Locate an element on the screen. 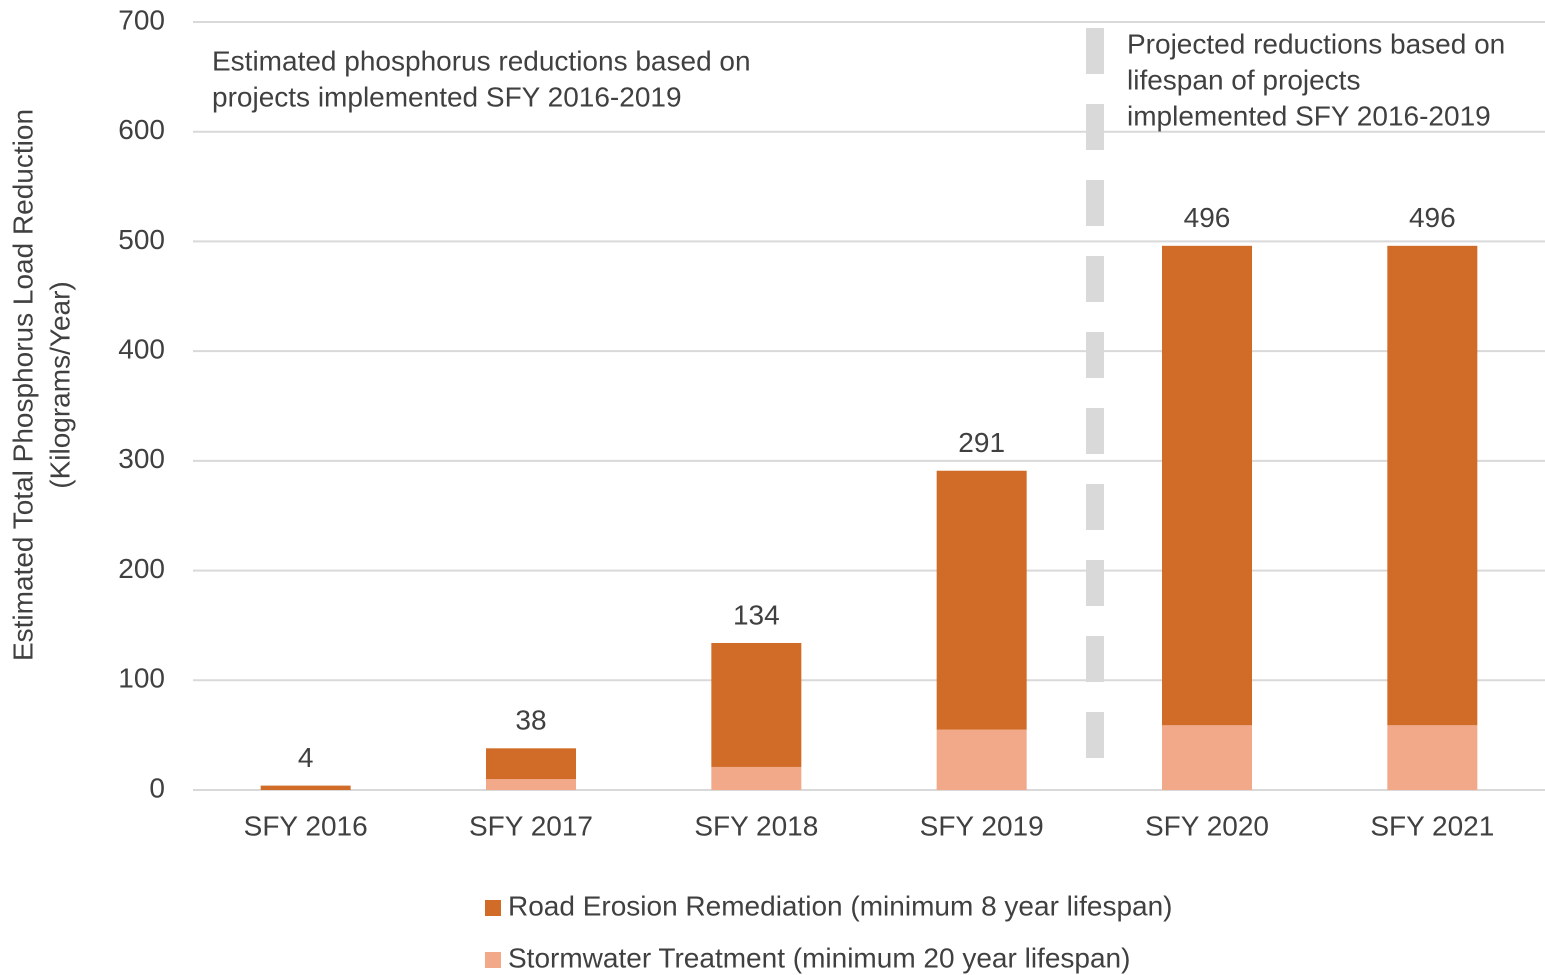  y-tick-label: 0 is located at coordinates (157, 787).